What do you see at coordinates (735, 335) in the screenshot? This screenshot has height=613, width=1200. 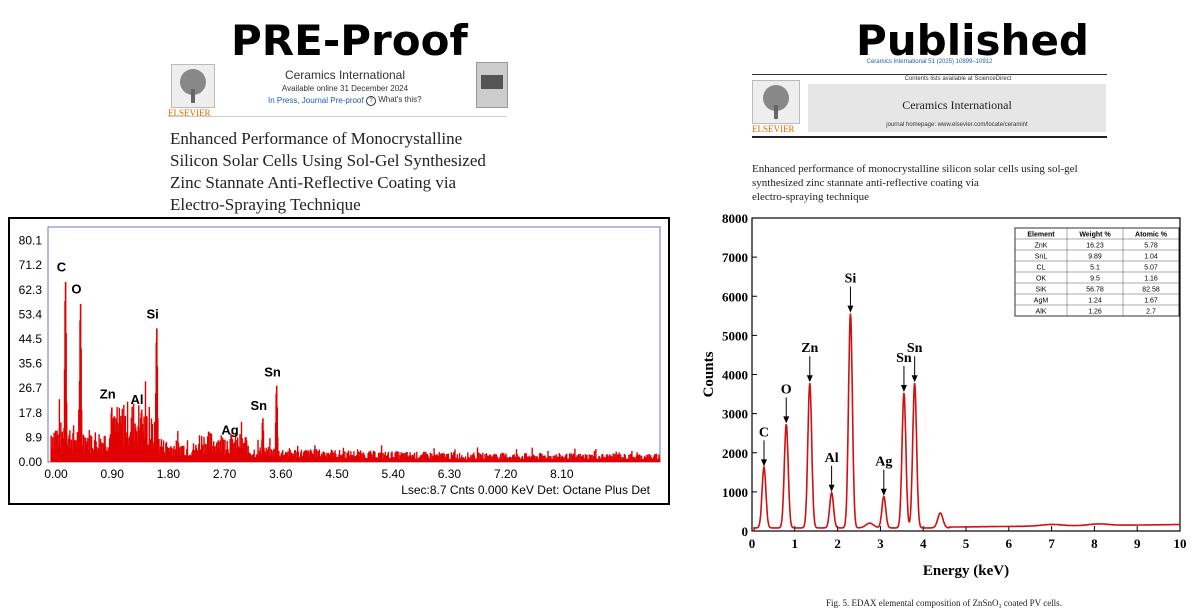 I see `y-tick-label: 5000` at bounding box center [735, 335].